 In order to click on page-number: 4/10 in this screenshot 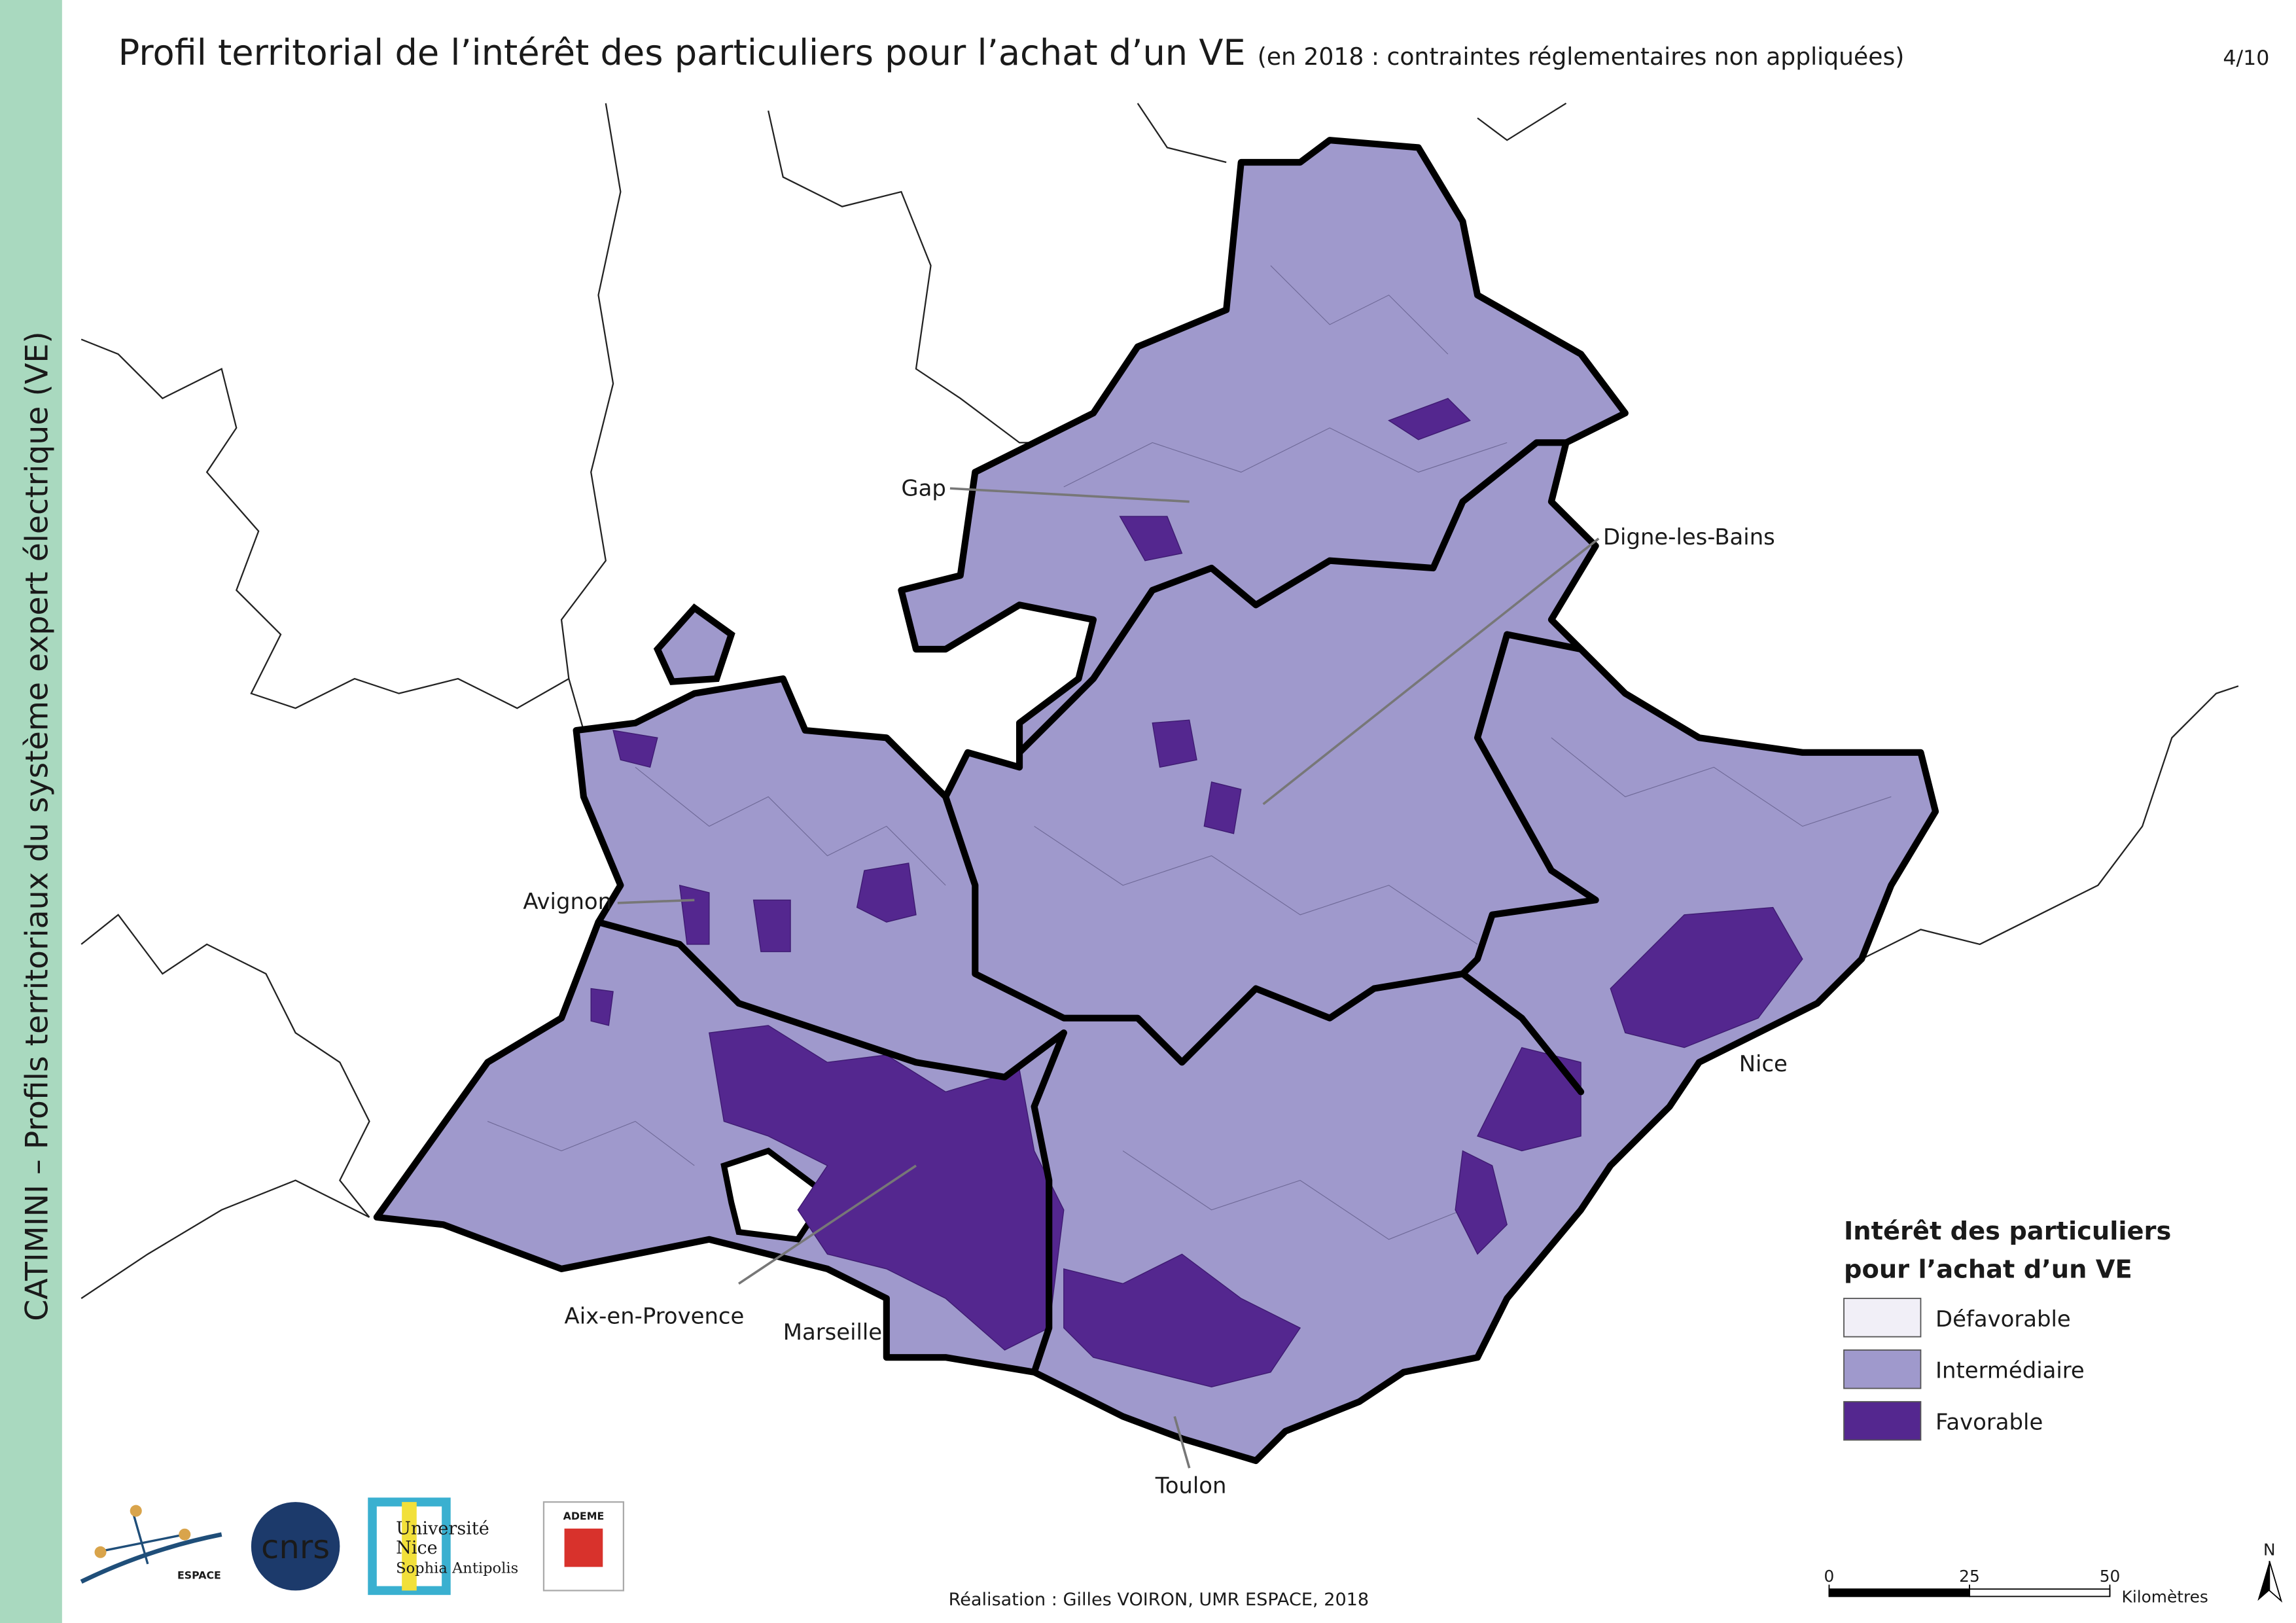, I will do `click(2246, 58)`.